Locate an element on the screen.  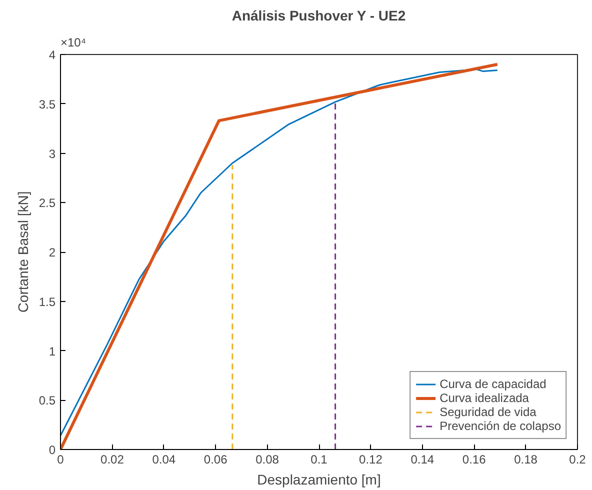
chart-title: Análisis Pushover Y - UE2 is located at coordinates (319, 16).